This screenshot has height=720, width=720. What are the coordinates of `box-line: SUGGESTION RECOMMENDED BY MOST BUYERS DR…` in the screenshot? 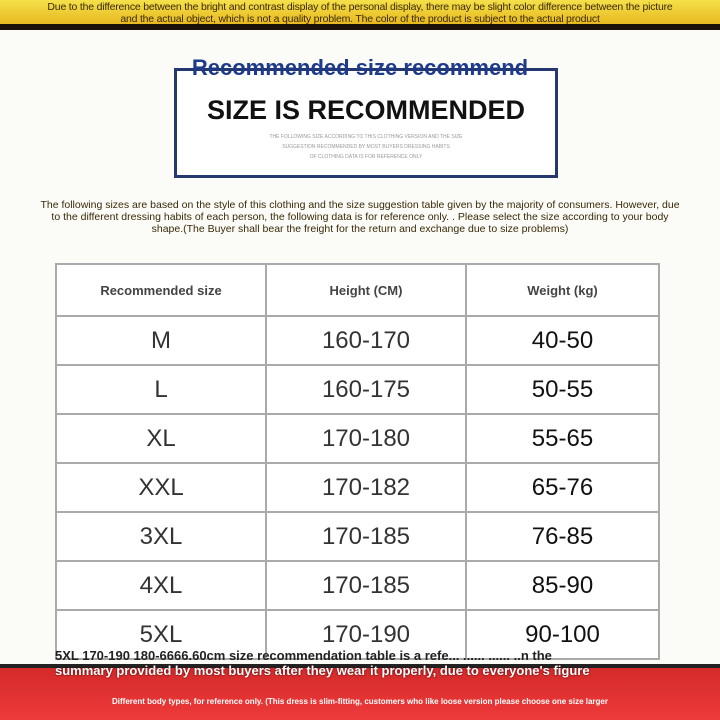 It's located at (366, 147).